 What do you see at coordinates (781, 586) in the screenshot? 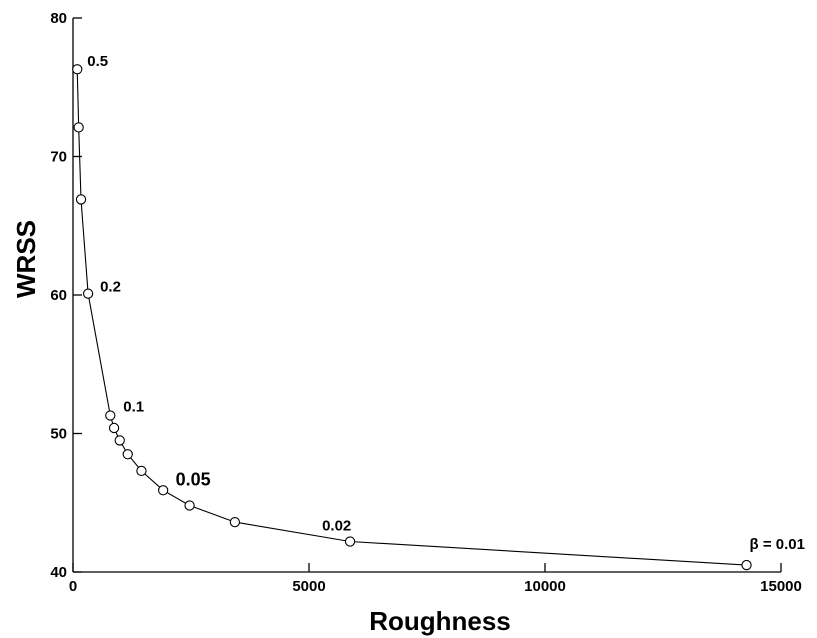
I see `x-tick-label: 15000` at bounding box center [781, 586].